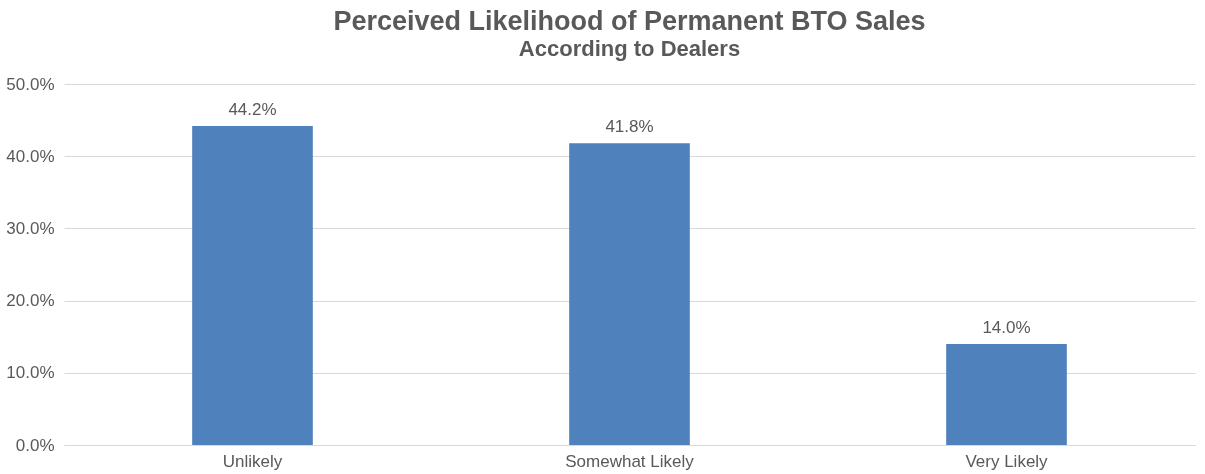 The width and height of the screenshot is (1205, 474). Describe the element at coordinates (30, 228) in the screenshot. I see `y-tick-label: 30.0%` at that location.